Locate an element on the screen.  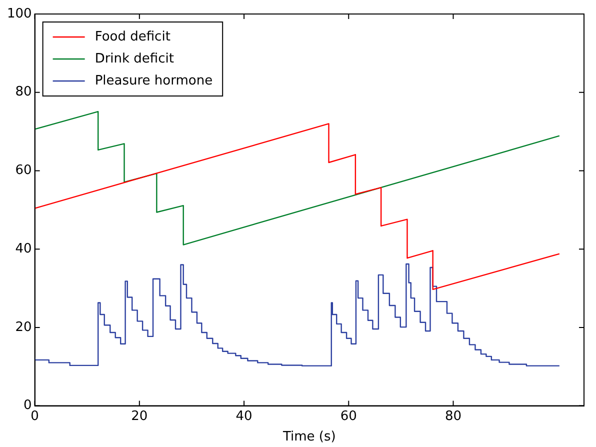
y-tick-label: 100 is located at coordinates (19, 14).